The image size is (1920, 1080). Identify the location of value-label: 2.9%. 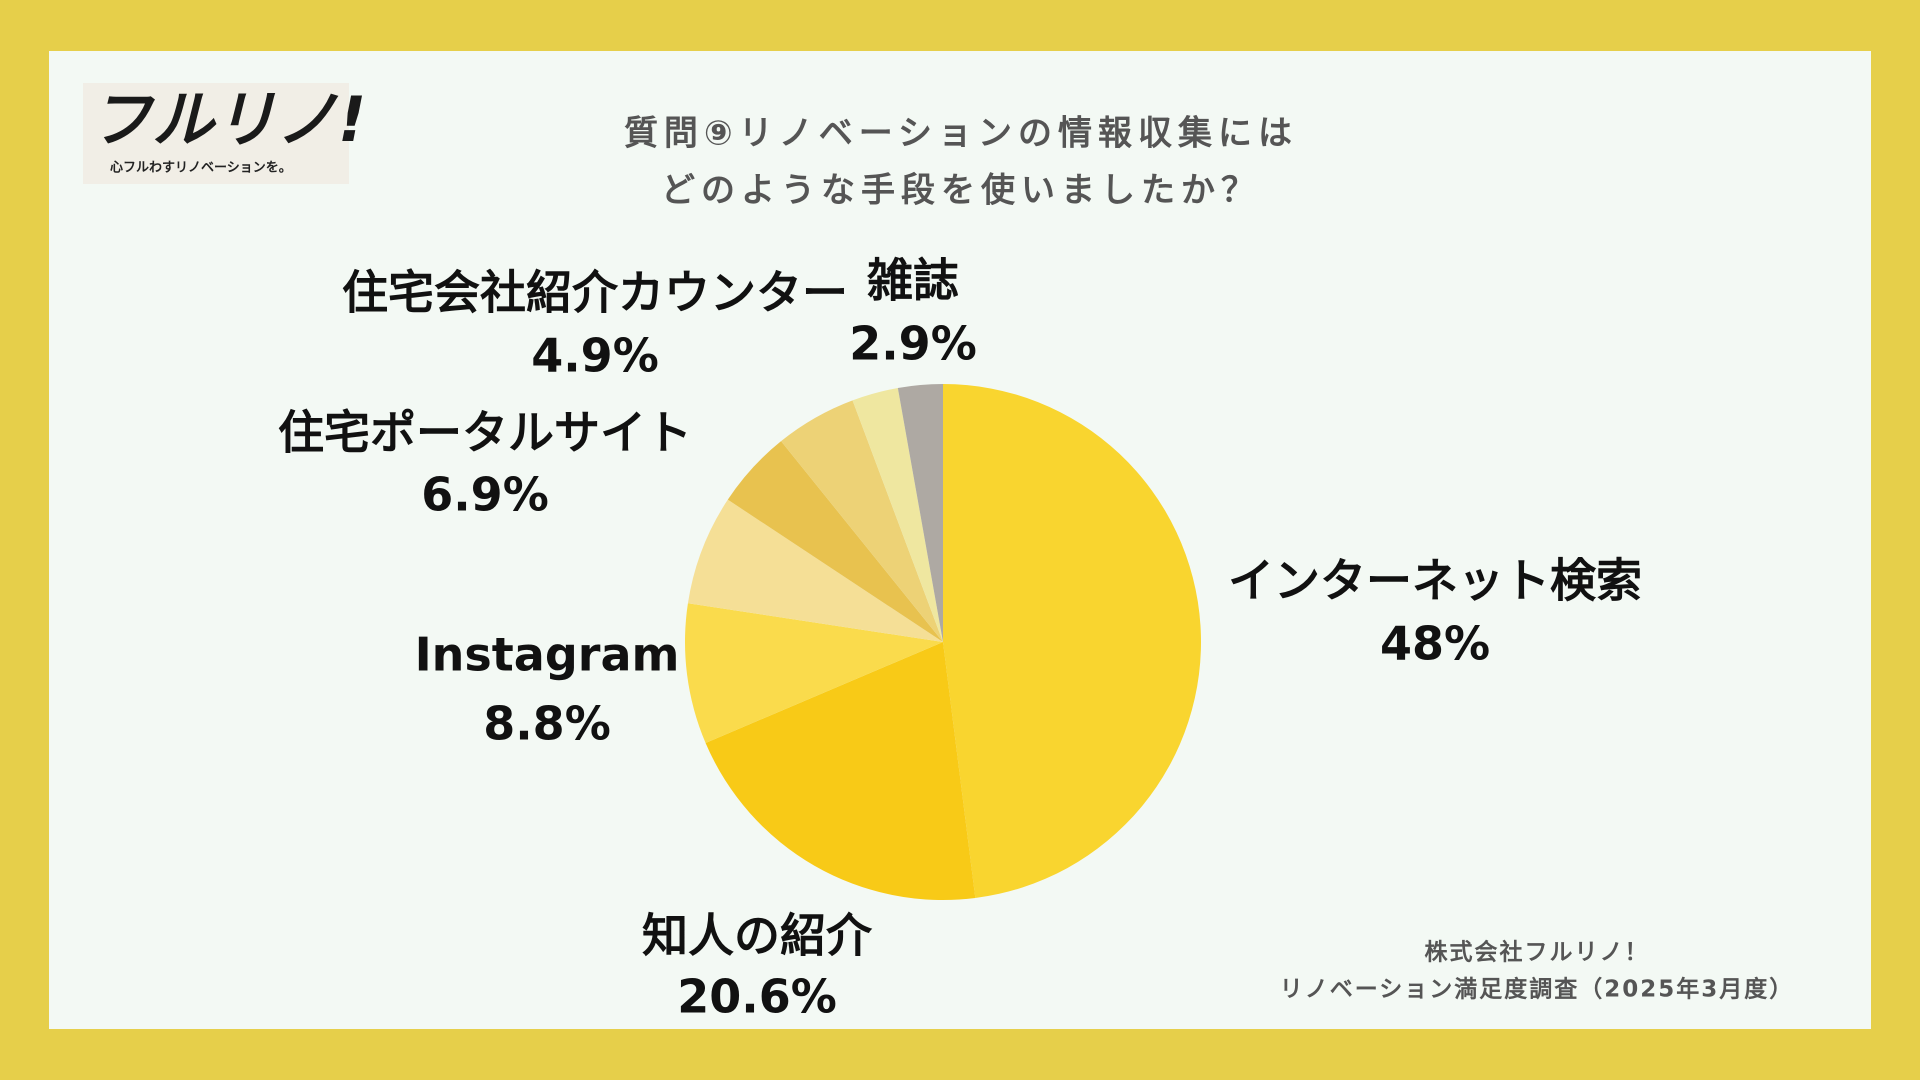
(913, 344).